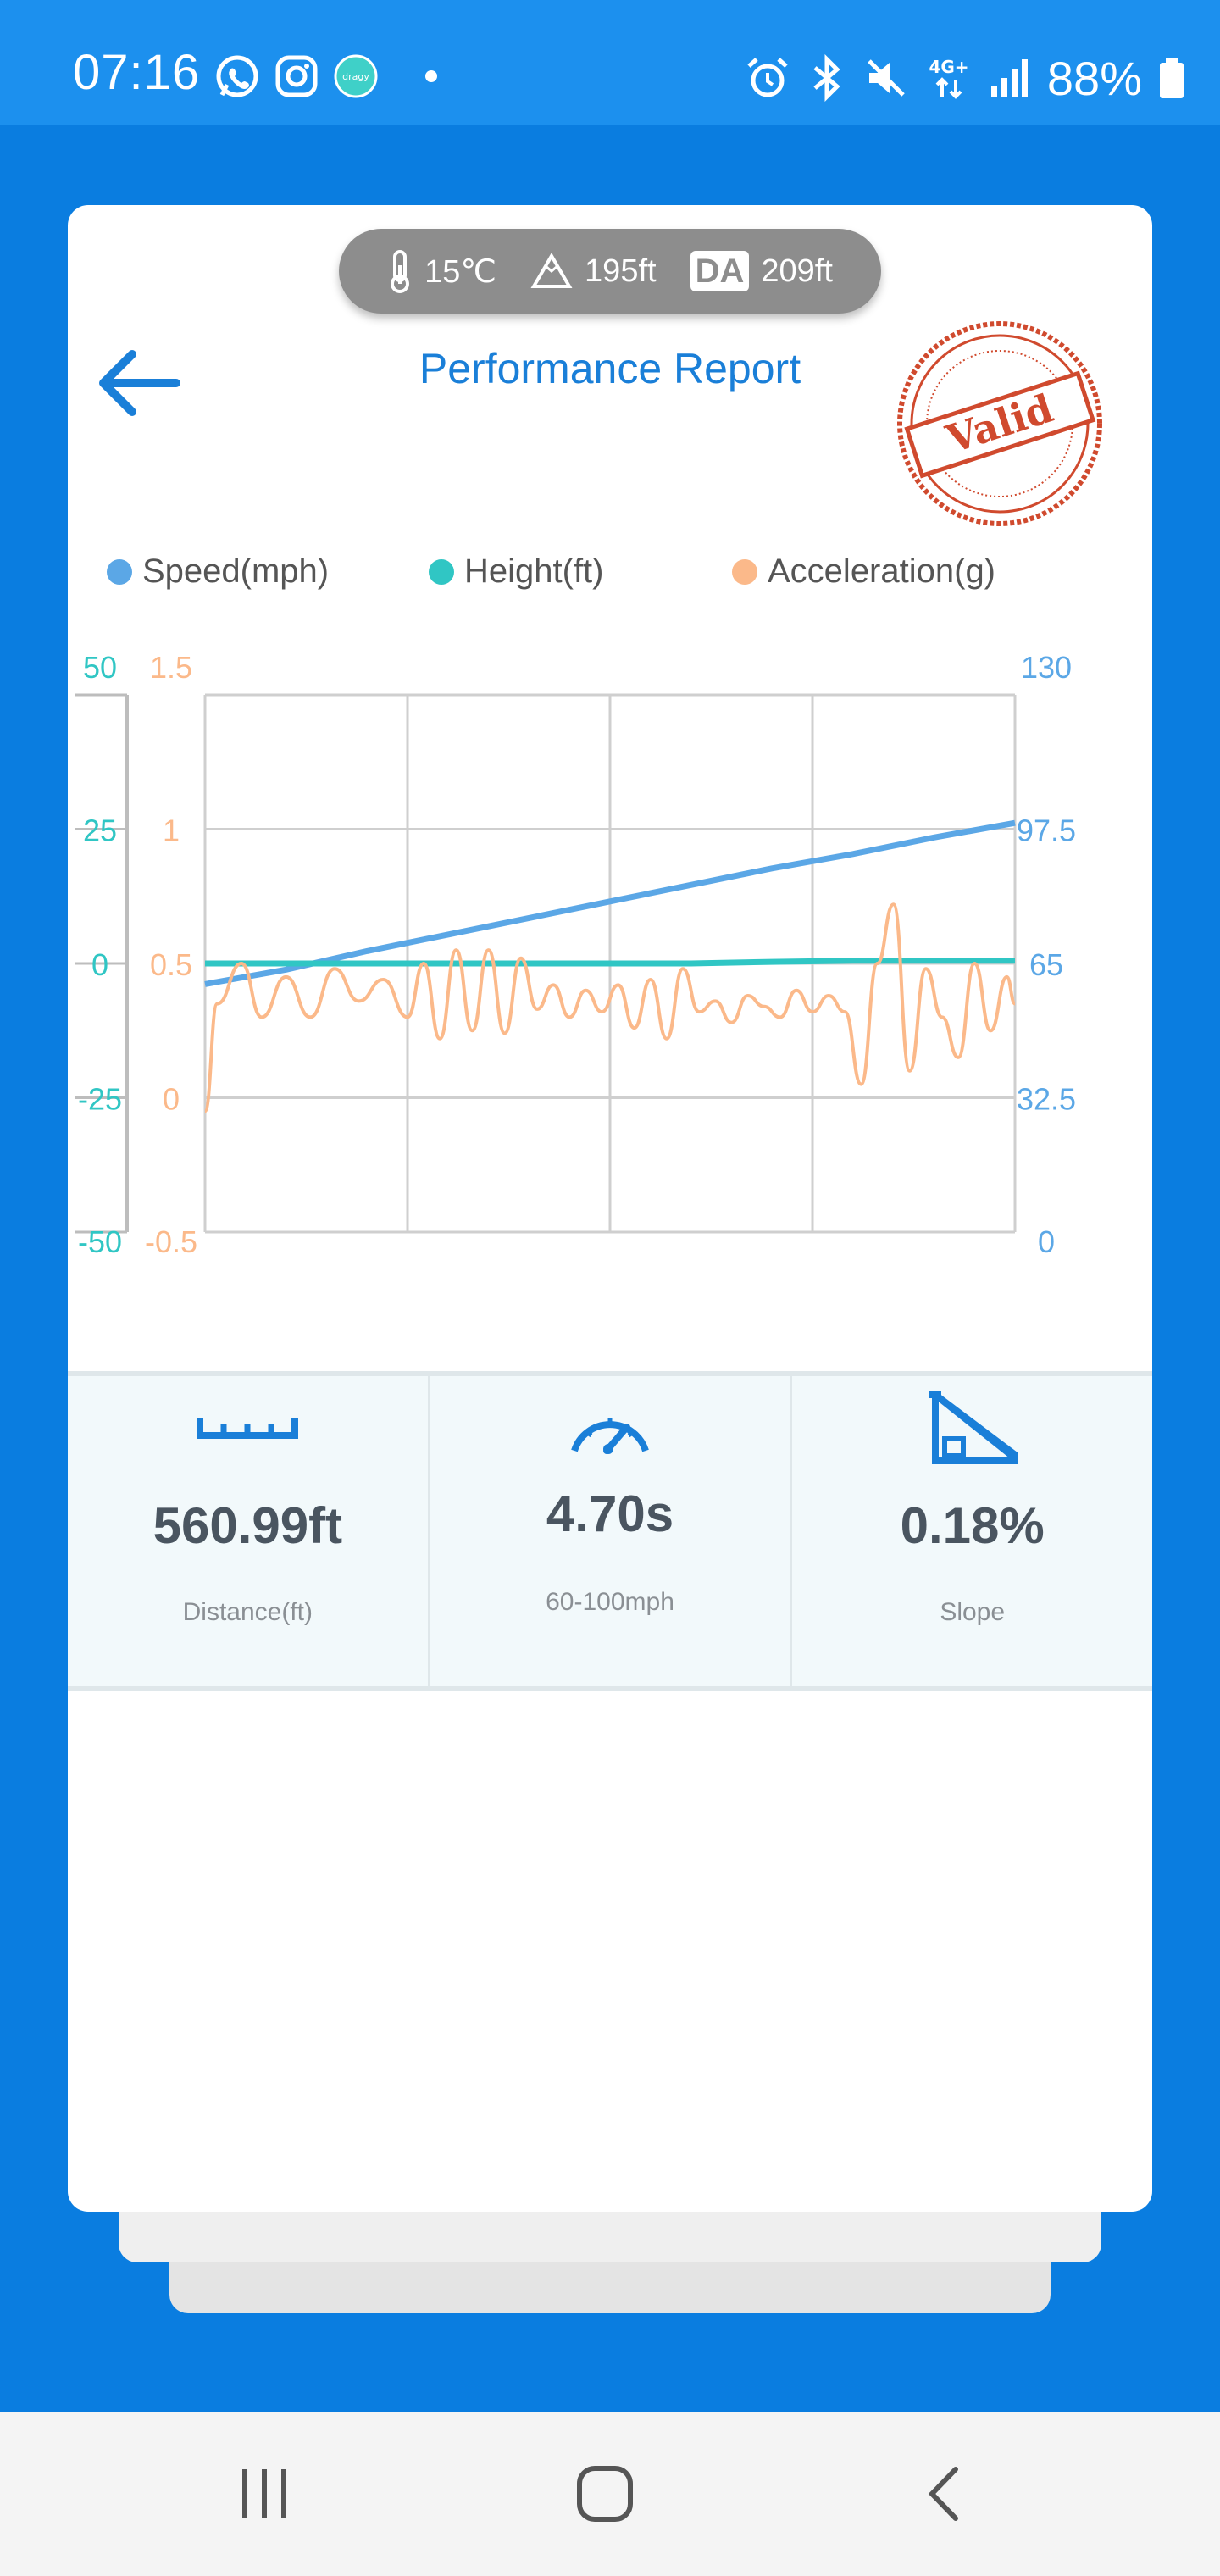 The height and width of the screenshot is (2576, 1220). I want to click on alarm-icon, so click(767, 77).